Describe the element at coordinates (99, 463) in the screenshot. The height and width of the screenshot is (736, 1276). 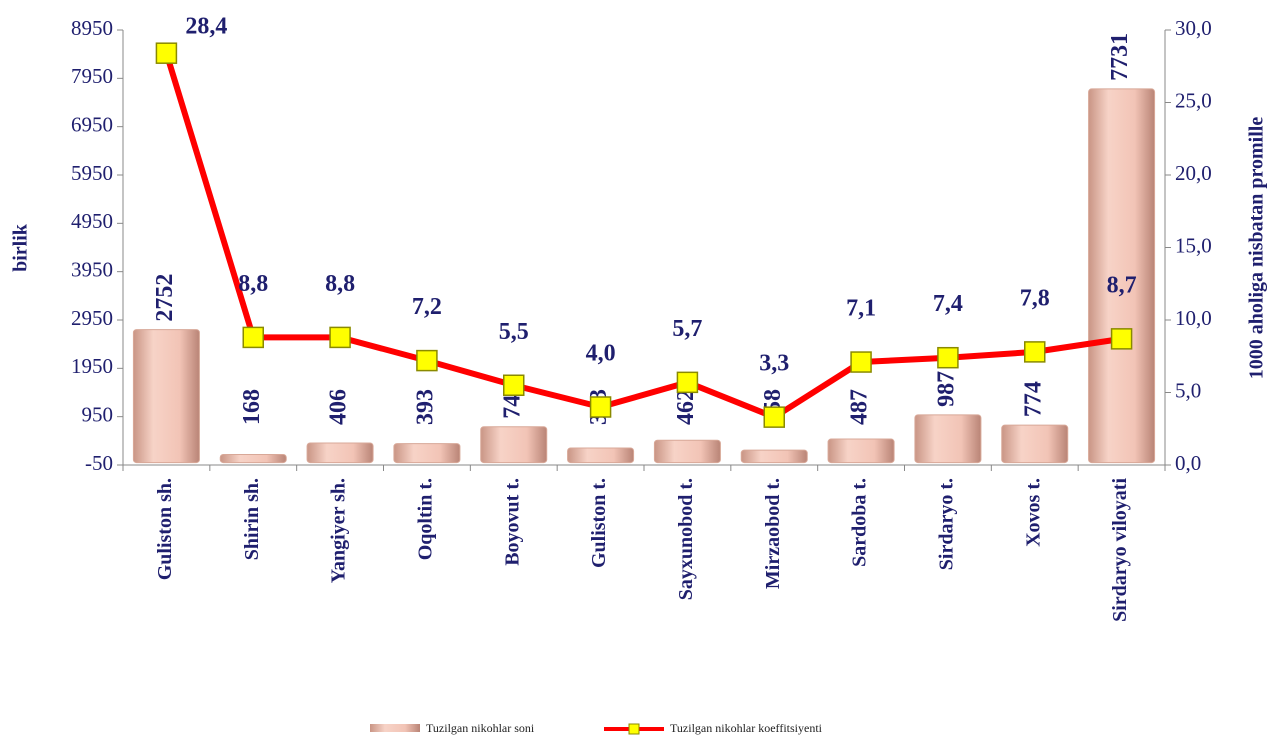
I see `y-tick-label: -50` at that location.